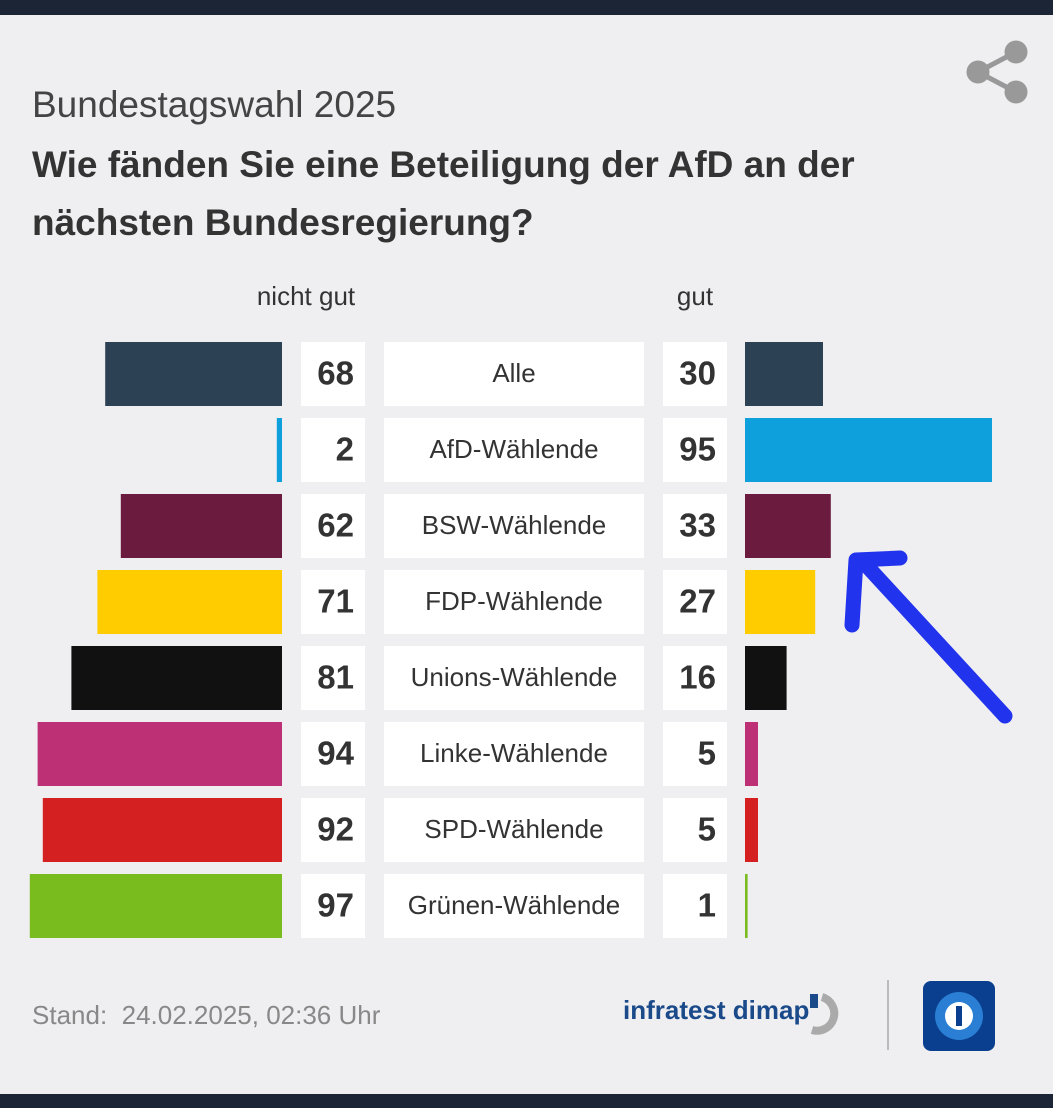 The width and height of the screenshot is (1053, 1108). What do you see at coordinates (697, 373) in the screenshot?
I see `value-label: 30` at bounding box center [697, 373].